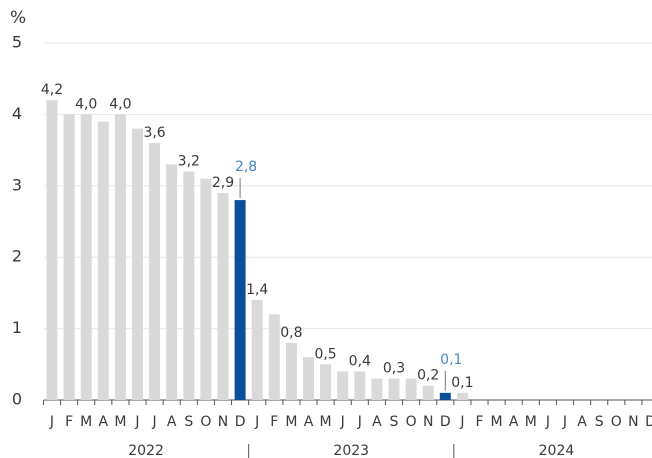 The height and width of the screenshot is (458, 652). Describe the element at coordinates (17, 327) in the screenshot. I see `y-tick-label: 1` at that location.